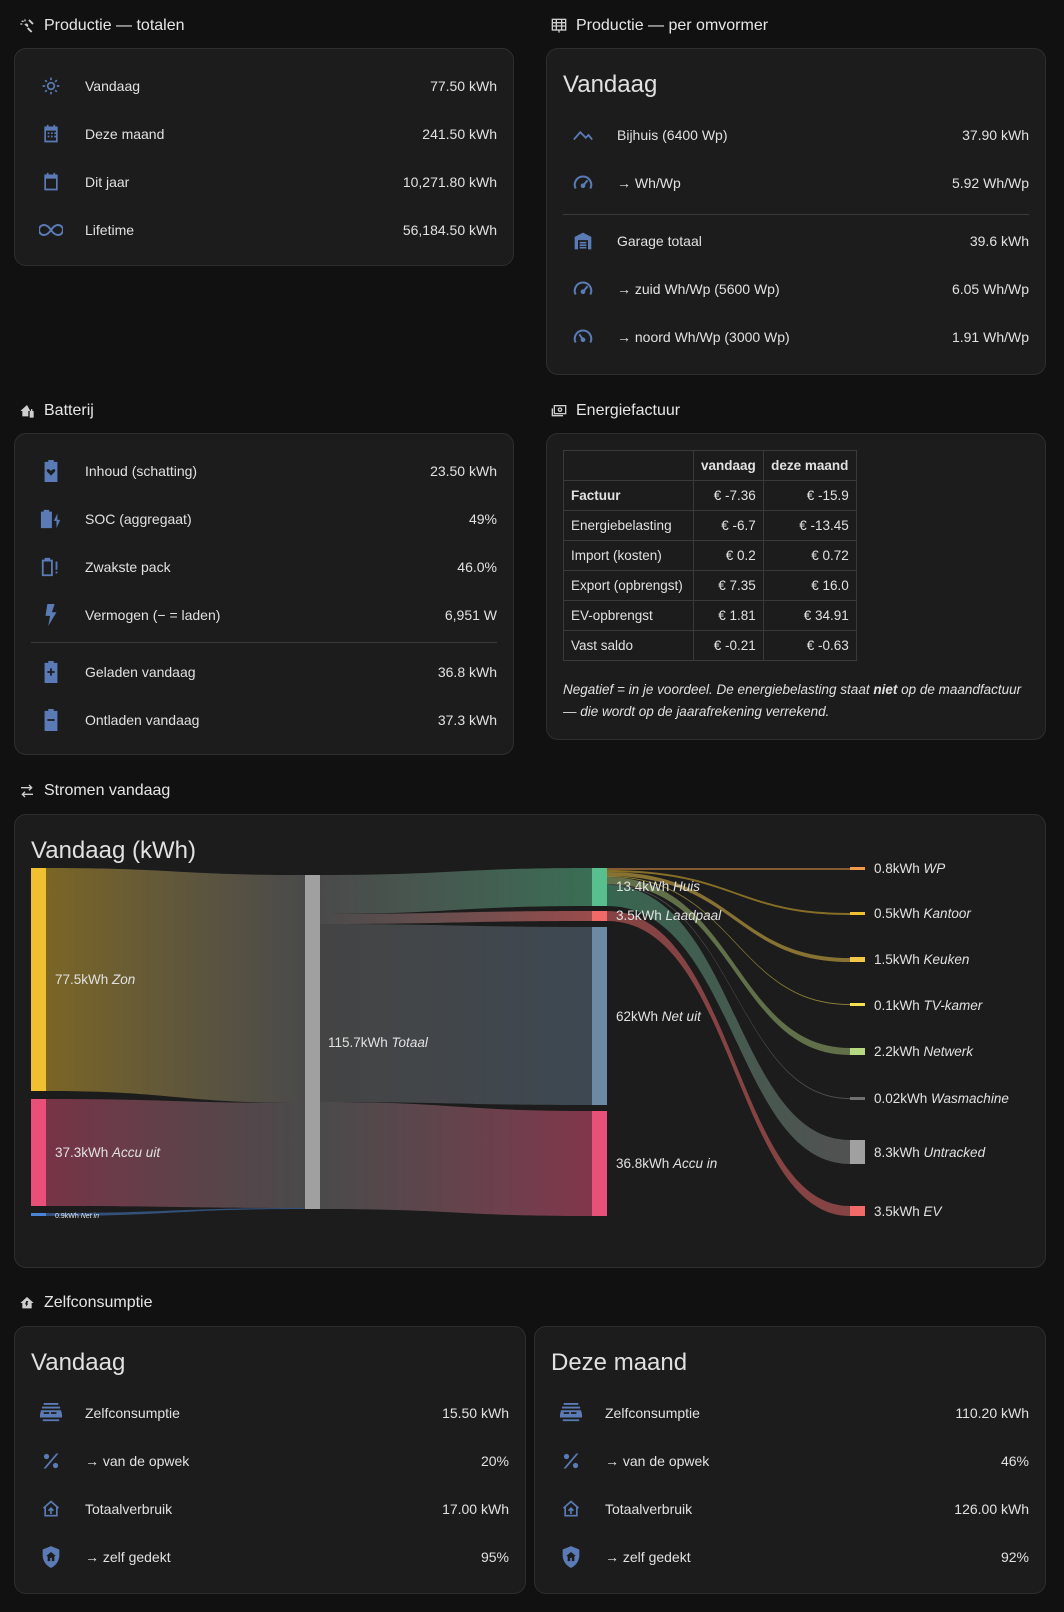 This screenshot has height=1612, width=1064. I want to click on node-laadpaal, so click(599, 916).